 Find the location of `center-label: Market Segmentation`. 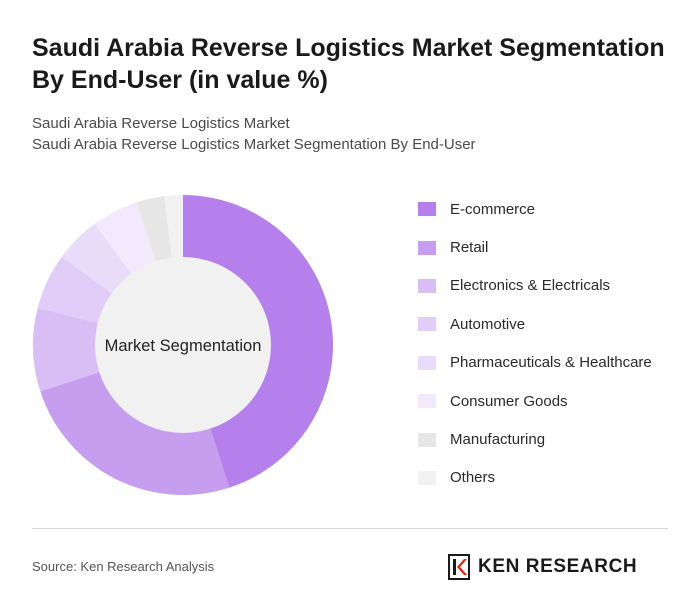

center-label: Market Segmentation is located at coordinates (183, 346).